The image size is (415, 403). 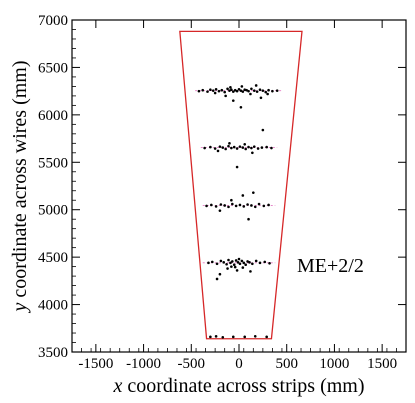 What do you see at coordinates (53, 258) in the screenshot?
I see `y-tick-label: 4500` at bounding box center [53, 258].